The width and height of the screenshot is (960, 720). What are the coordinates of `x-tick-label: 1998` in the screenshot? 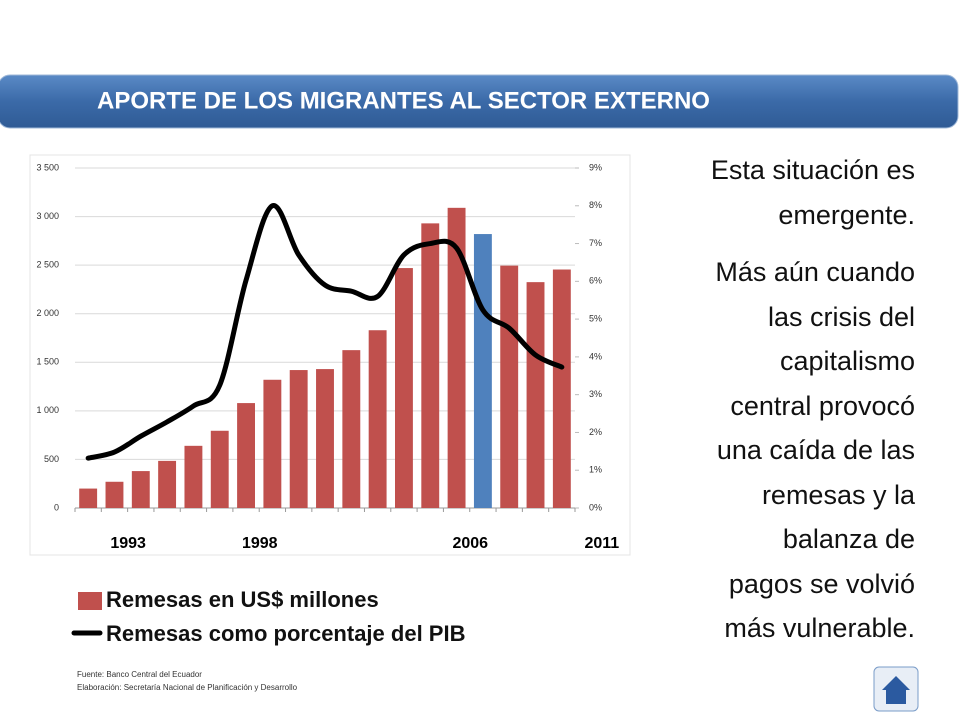 It's located at (260, 543).